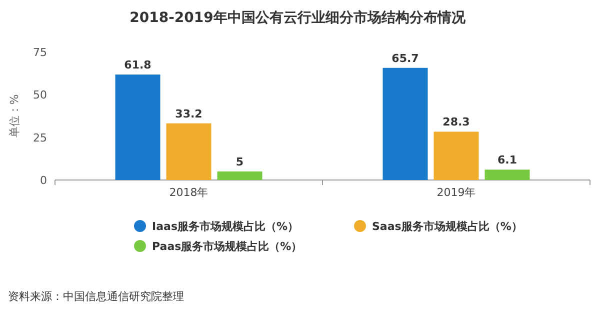  What do you see at coordinates (447, 226) in the screenshot?
I see `legend-label: Saas服务市场规模占比（%）` at bounding box center [447, 226].